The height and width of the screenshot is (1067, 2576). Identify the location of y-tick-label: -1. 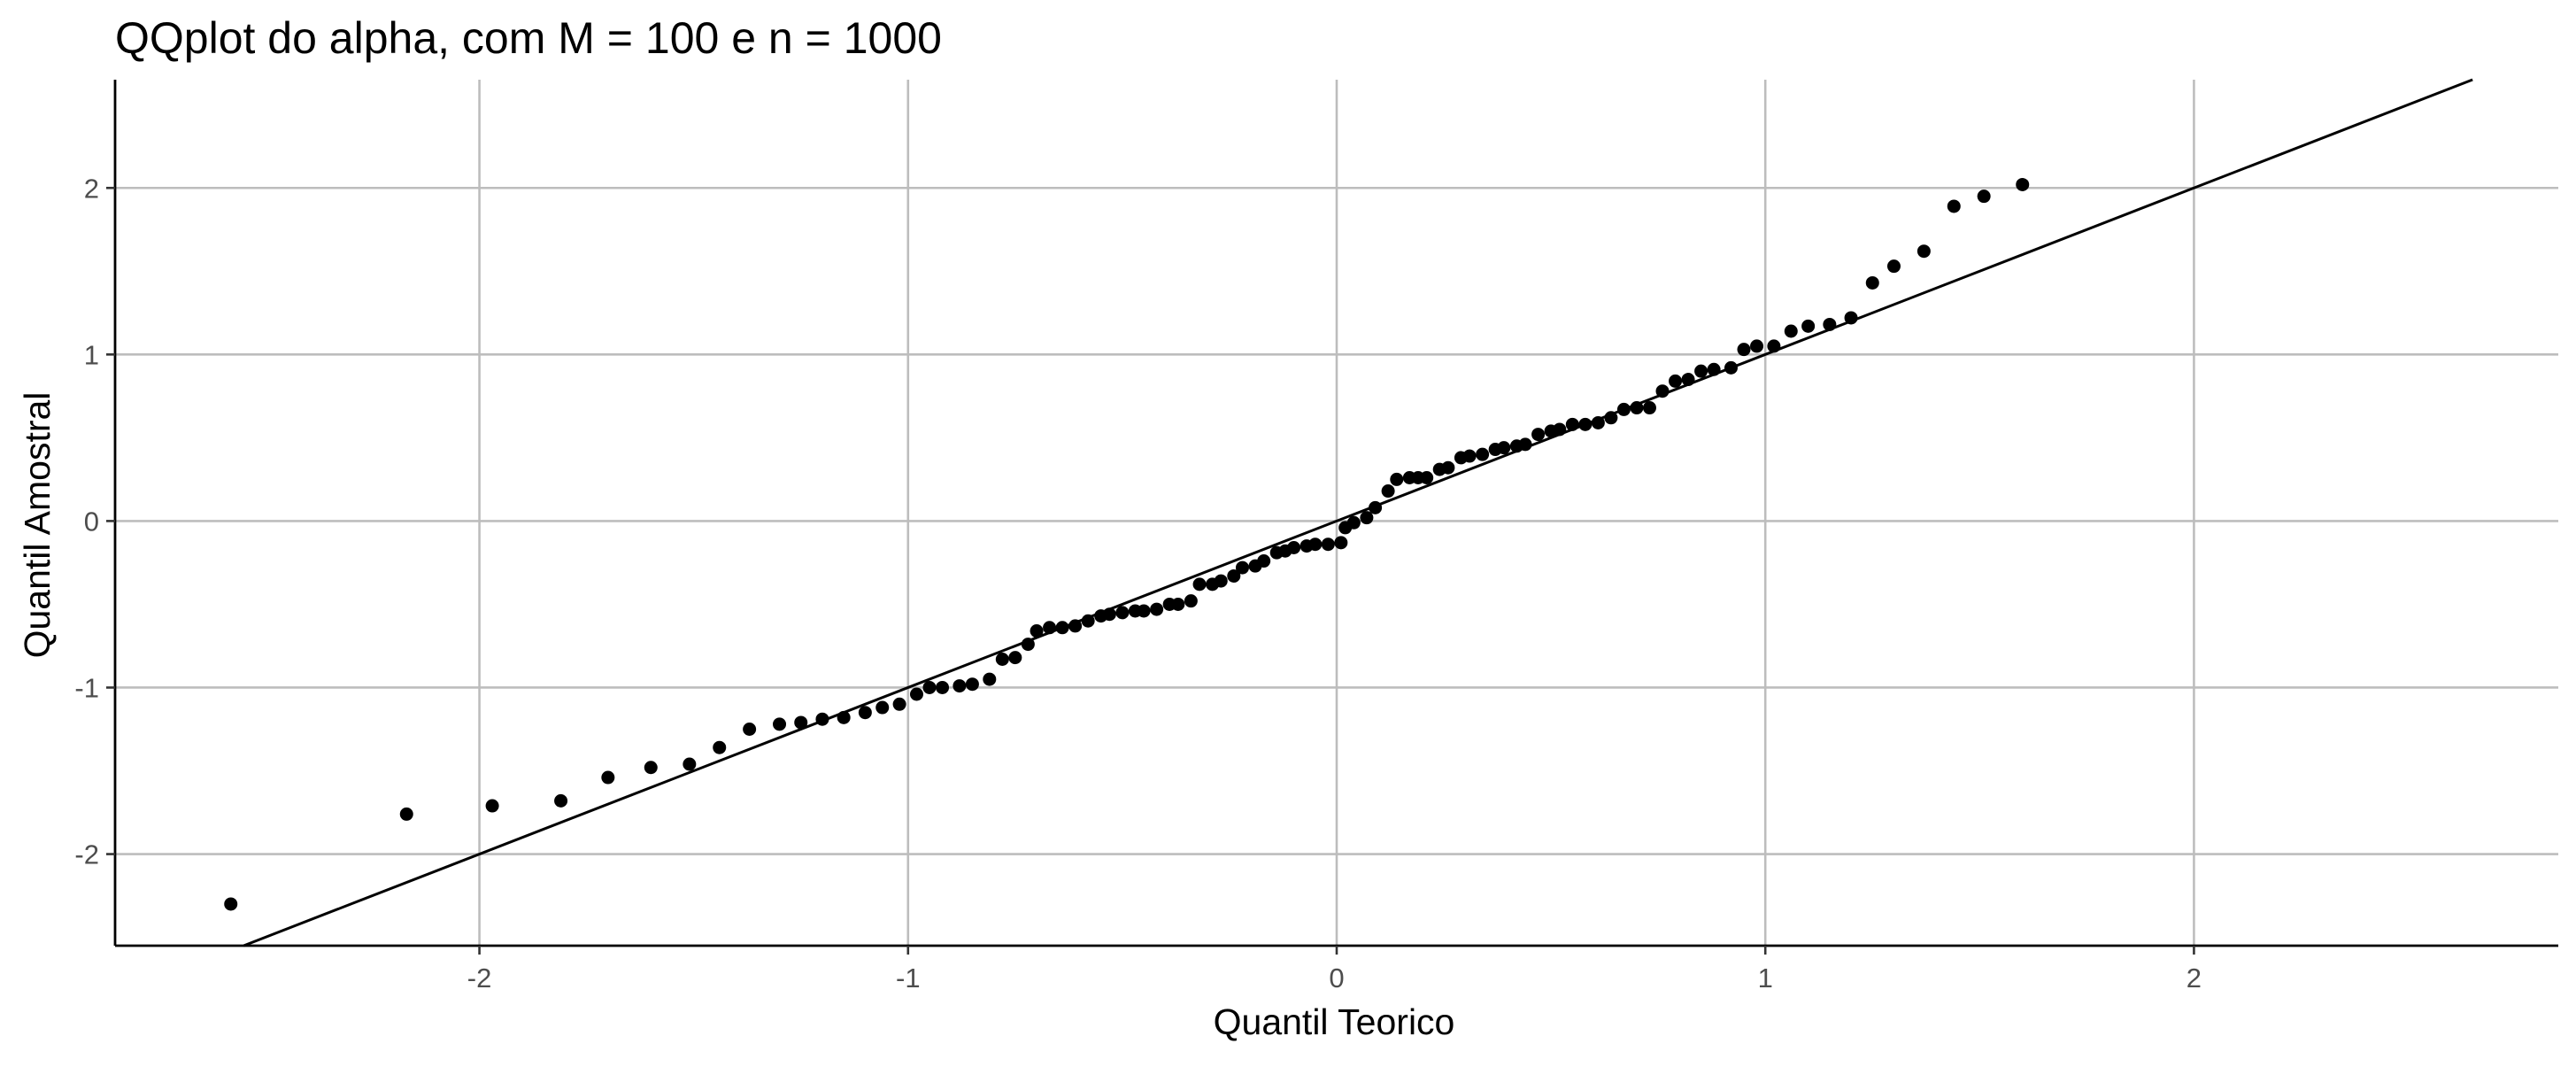
(86, 687).